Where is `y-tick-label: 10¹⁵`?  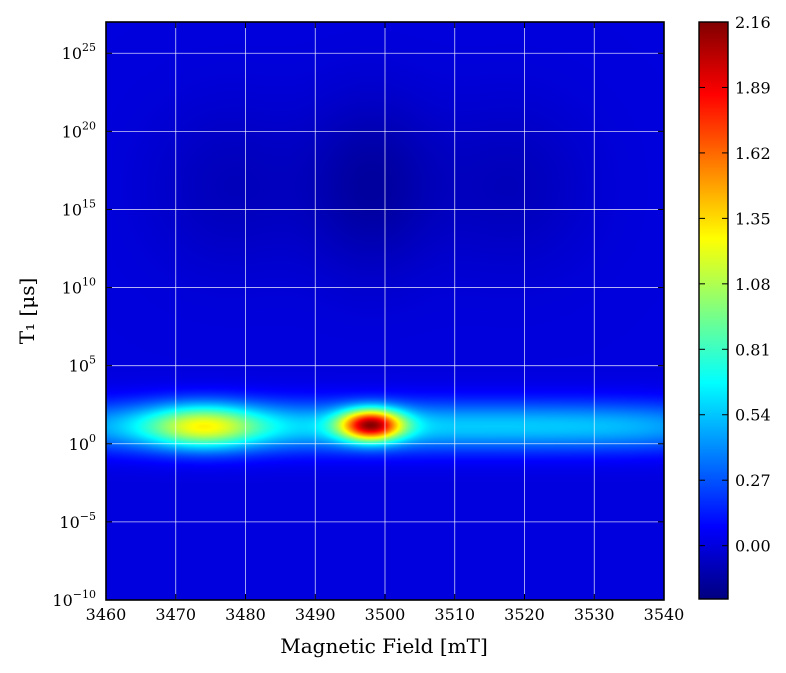 y-tick-label: 10¹⁵ is located at coordinates (79, 208).